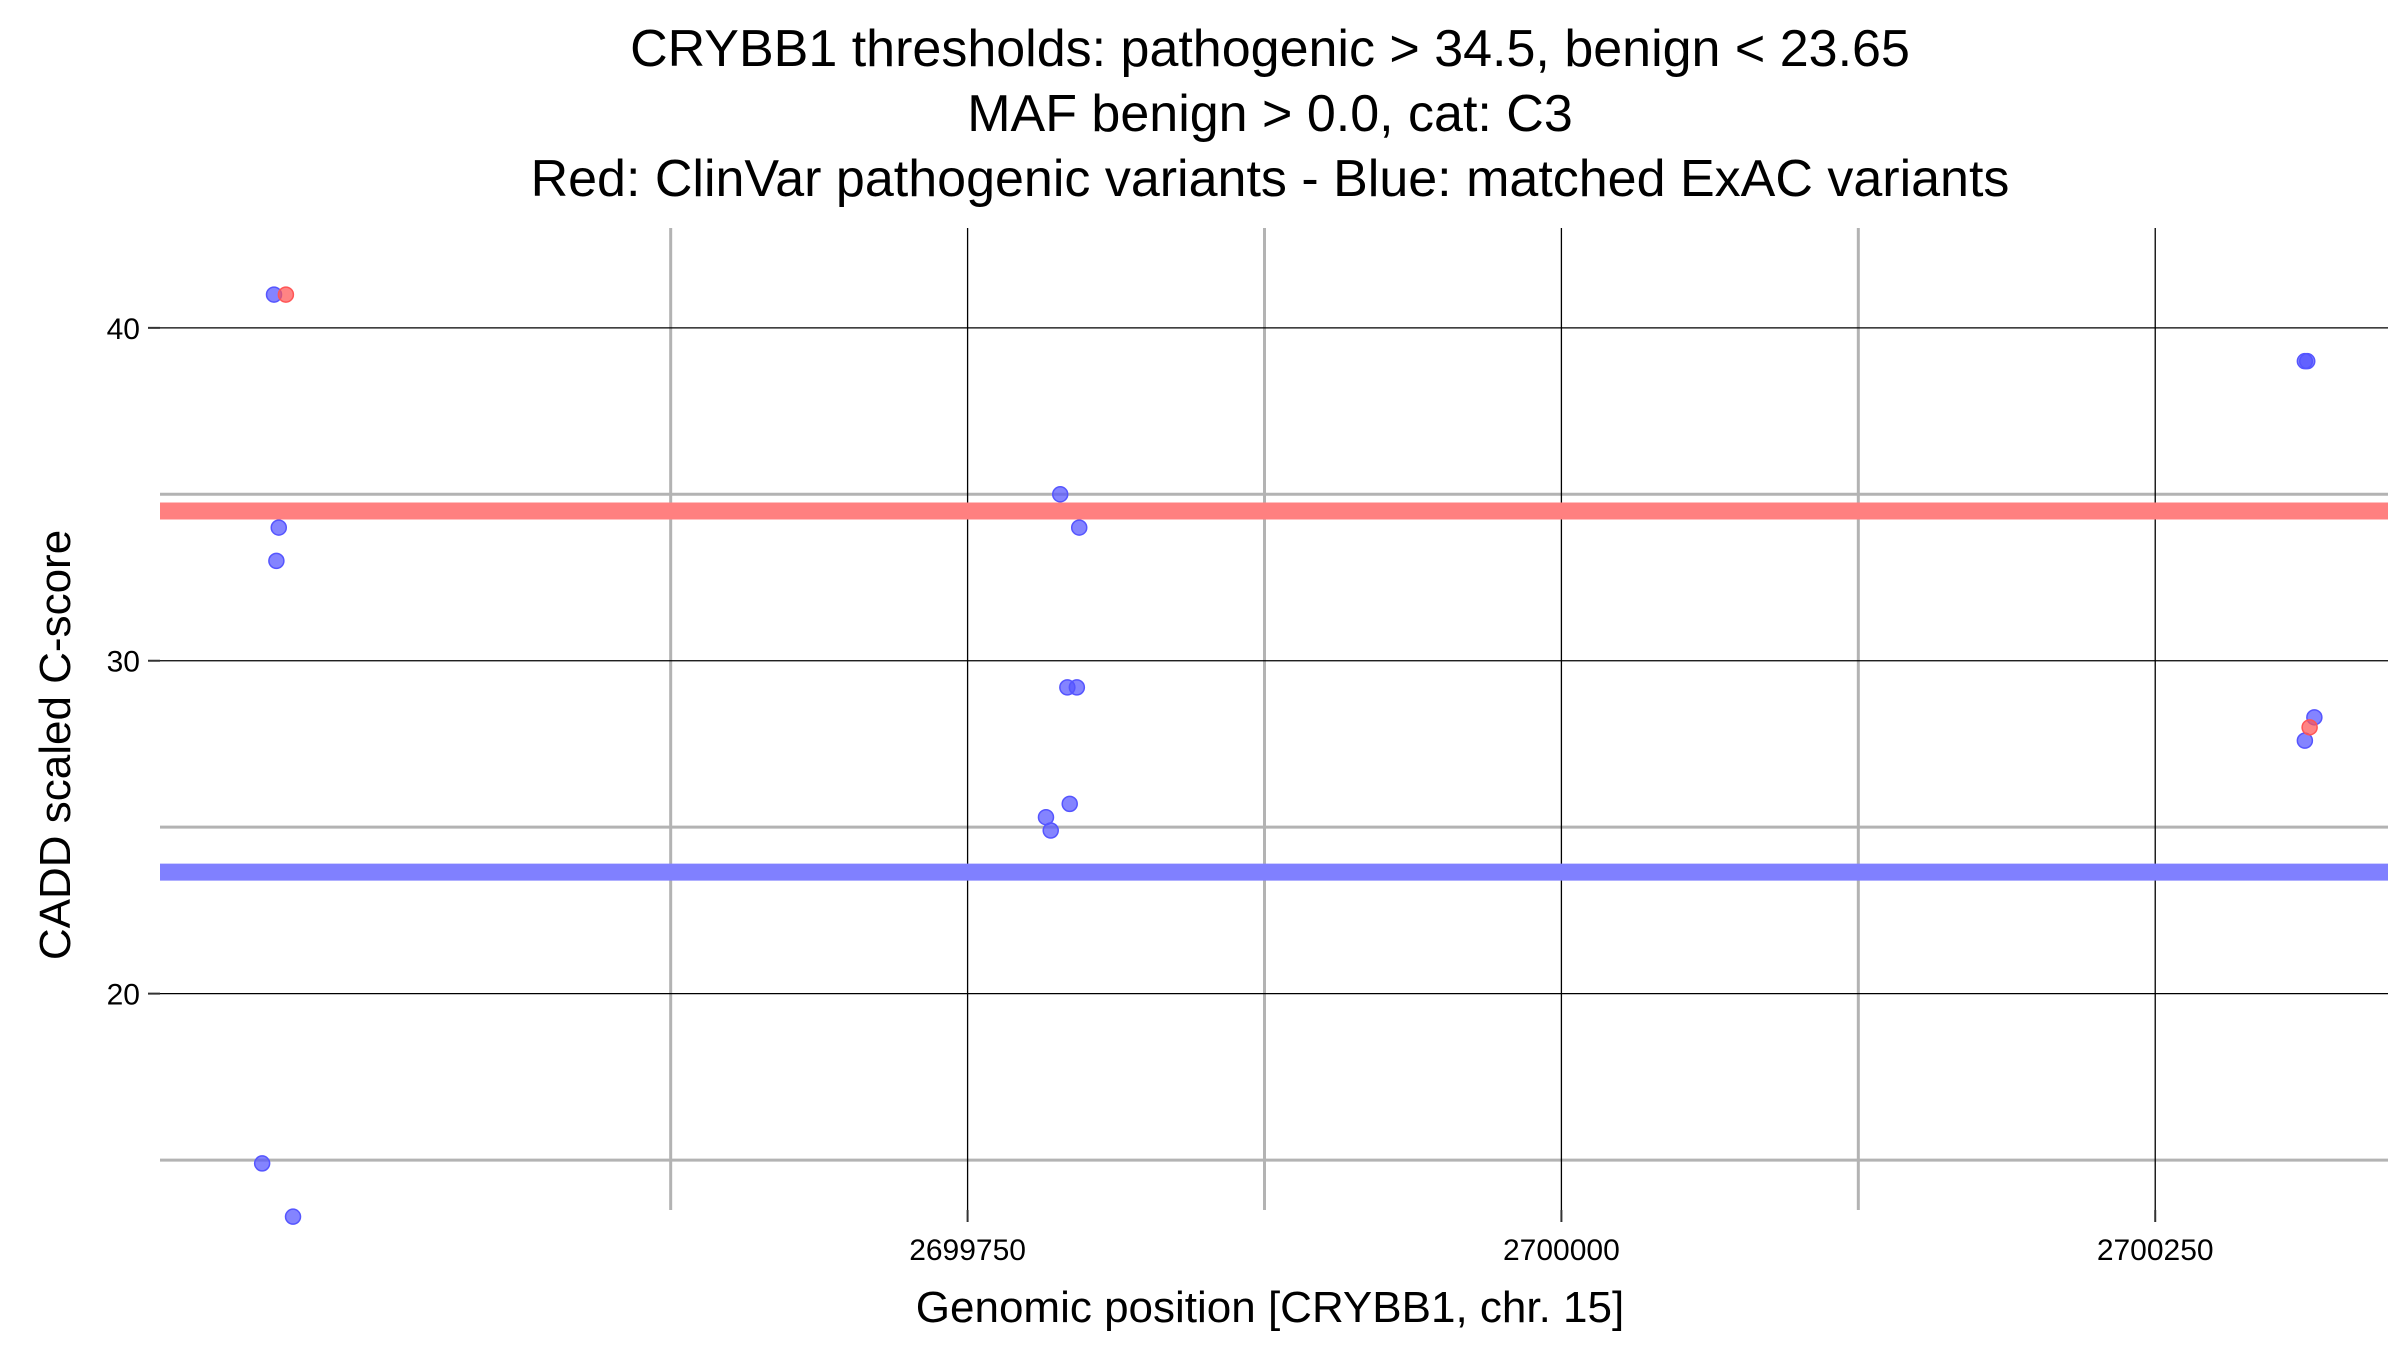  What do you see at coordinates (1561, 1250) in the screenshot?
I see `x-tick-label-1: 2700000` at bounding box center [1561, 1250].